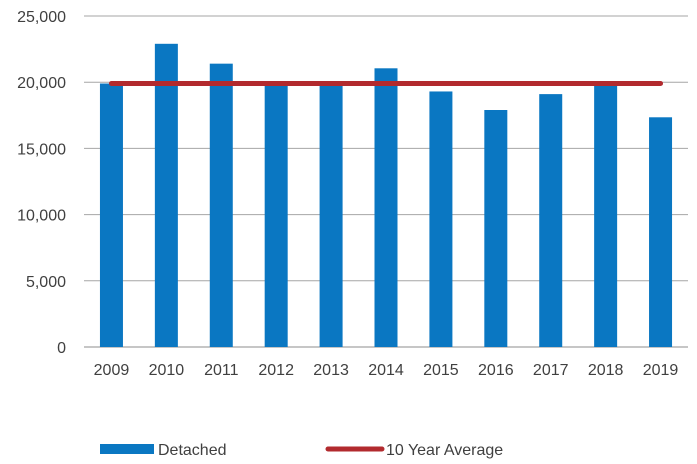 Image resolution: width=697 pixels, height=464 pixels. Describe the element at coordinates (276, 214) in the screenshot. I see `bar-2012` at that location.